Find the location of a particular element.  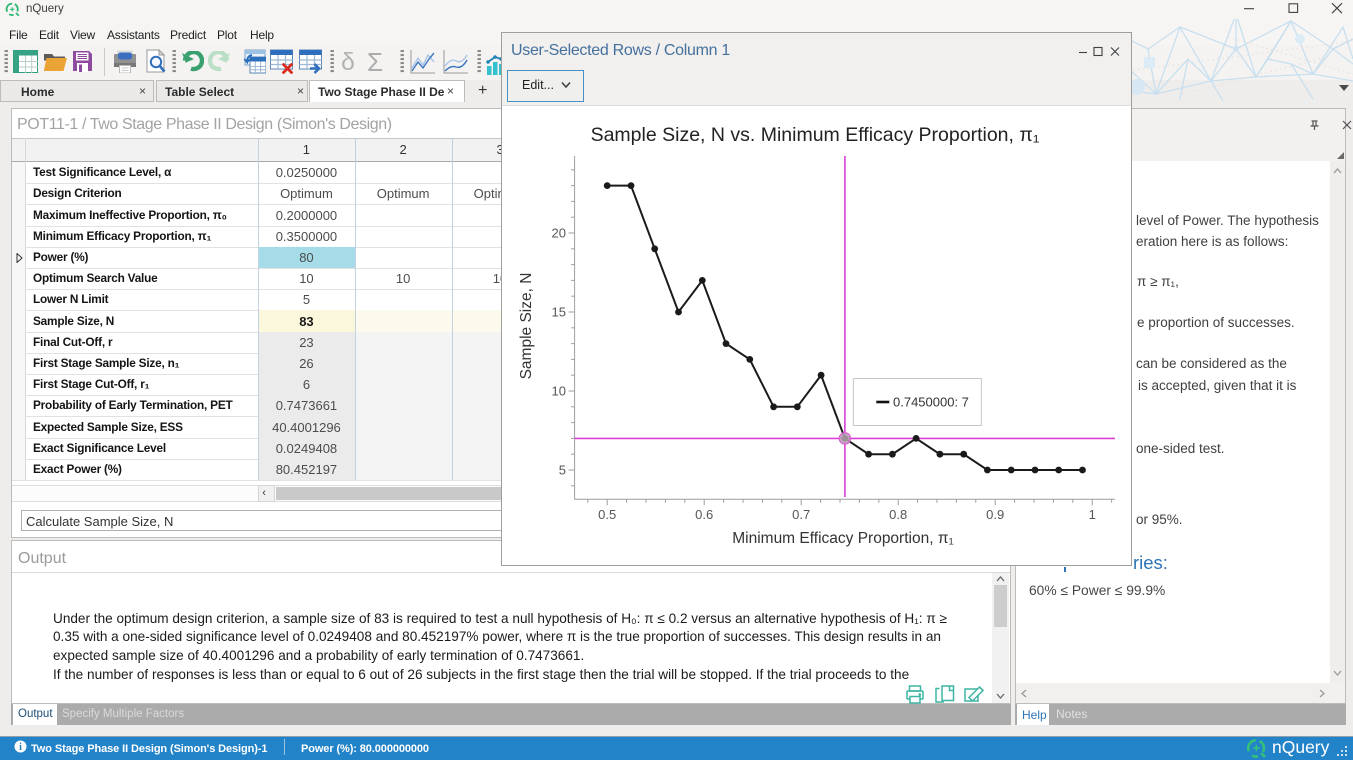

svg-text: 0.7450000: 7 is located at coordinates (931, 402).